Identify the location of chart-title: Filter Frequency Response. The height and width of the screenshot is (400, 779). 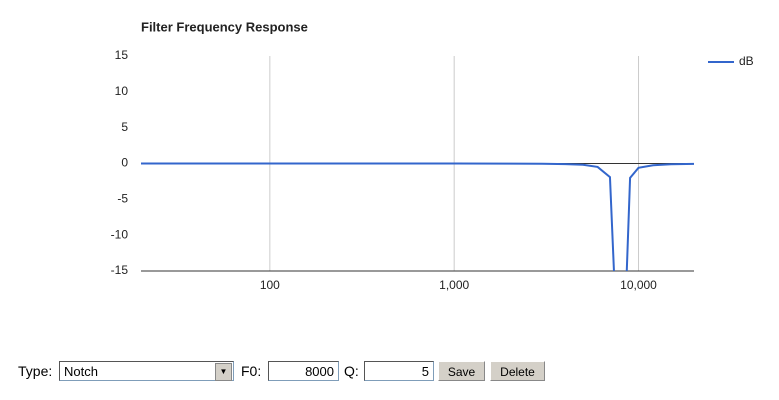
(224, 26).